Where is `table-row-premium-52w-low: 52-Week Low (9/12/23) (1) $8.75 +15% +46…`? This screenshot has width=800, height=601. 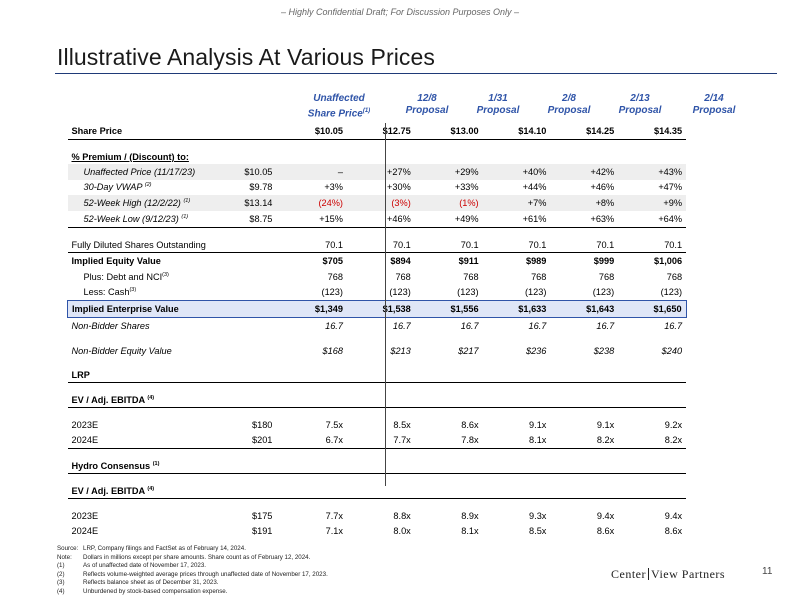 table-row-premium-52w-low: 52-Week Low (9/12/23) (1) $8.75 +15% +46… is located at coordinates (410, 219).